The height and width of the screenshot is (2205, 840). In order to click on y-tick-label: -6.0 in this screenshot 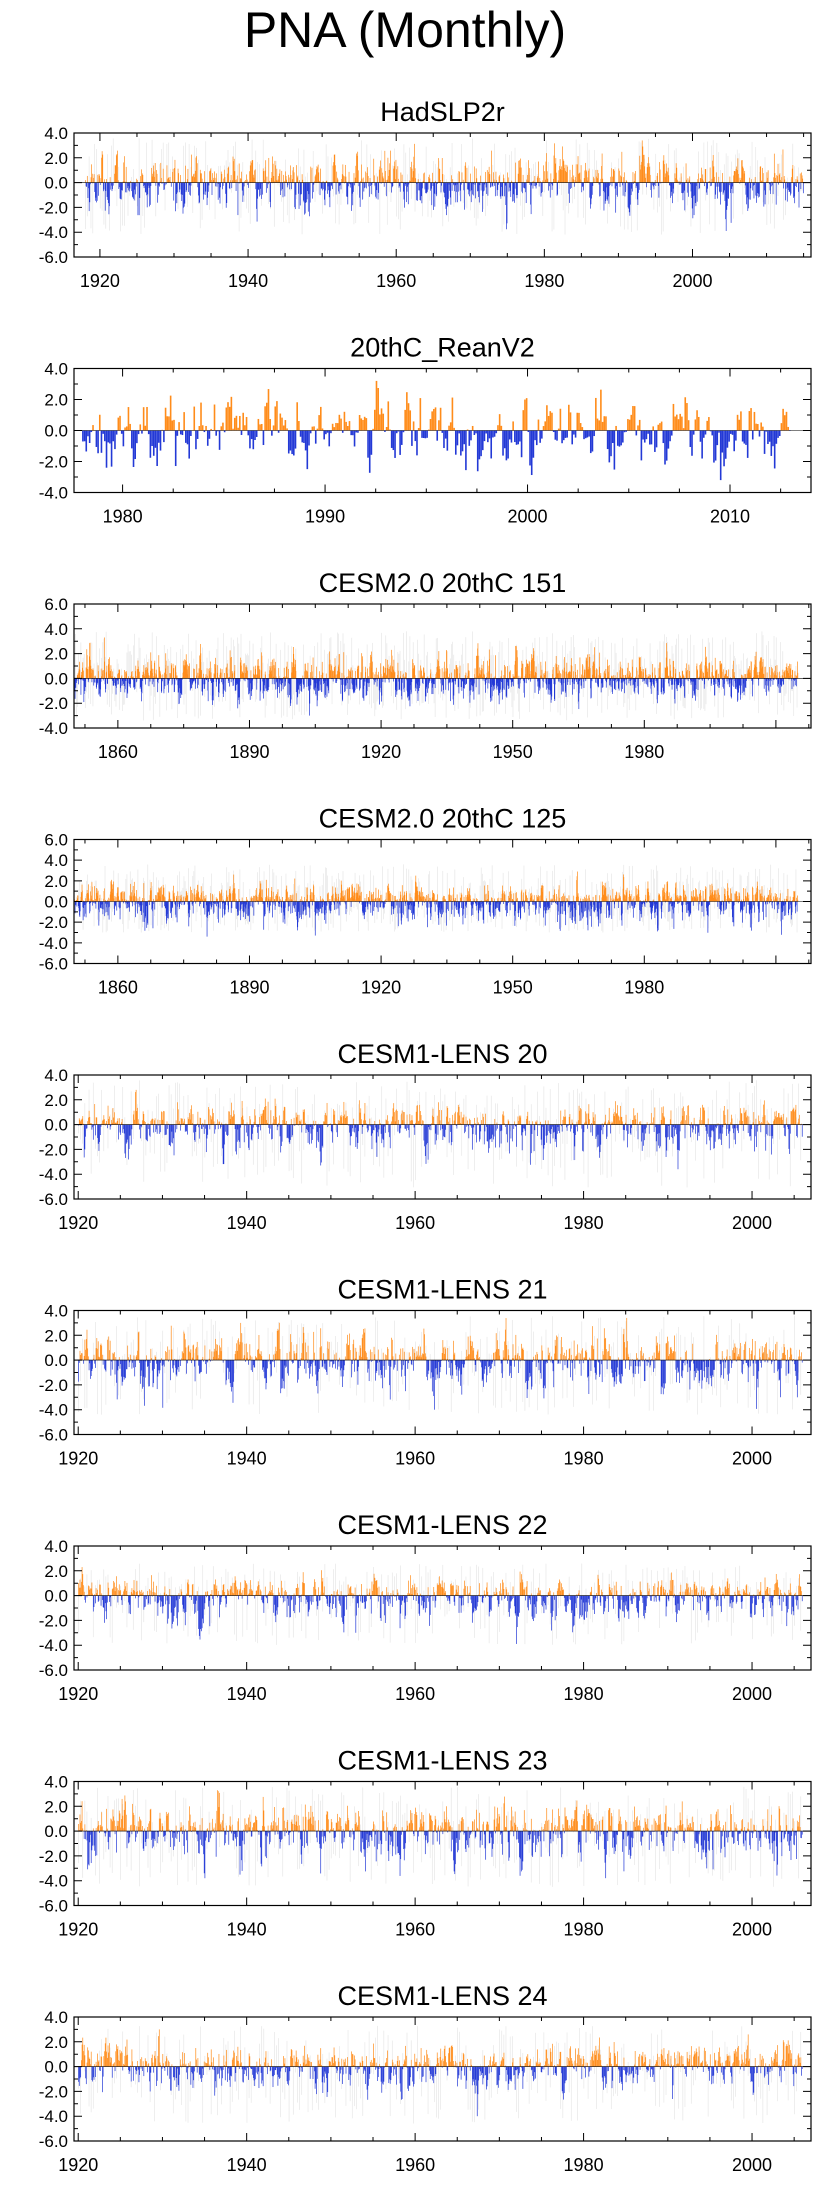, I will do `click(53, 257)`.